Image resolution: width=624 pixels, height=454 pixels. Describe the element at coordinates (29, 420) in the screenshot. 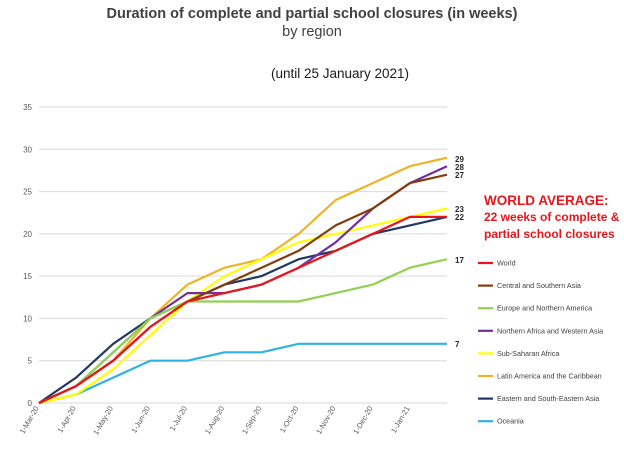

I see `x-tick-label: 1-Mar-20` at that location.